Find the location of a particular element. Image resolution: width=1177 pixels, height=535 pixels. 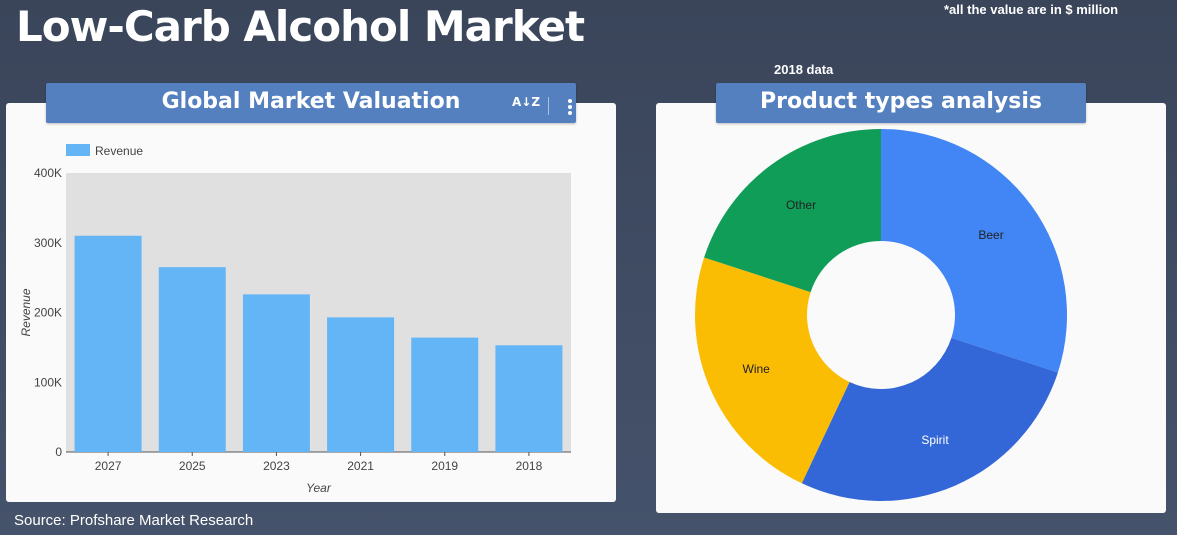

y-tick-label: 300K is located at coordinates (48, 243).